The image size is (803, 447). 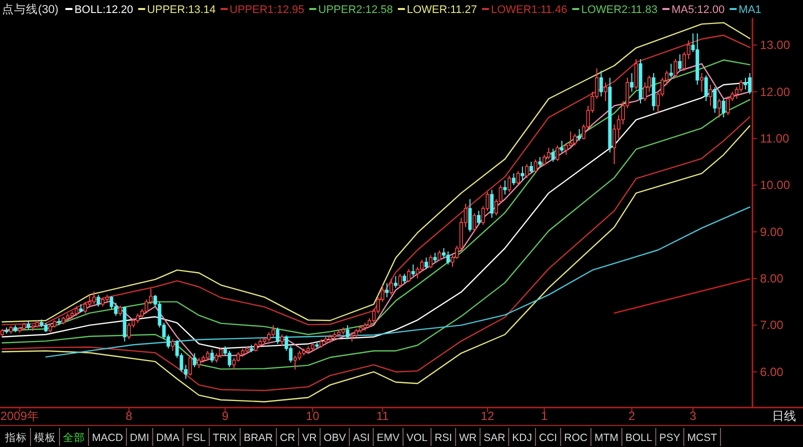 What do you see at coordinates (383, 416) in the screenshot?
I see `x-tick-label: 11` at bounding box center [383, 416].